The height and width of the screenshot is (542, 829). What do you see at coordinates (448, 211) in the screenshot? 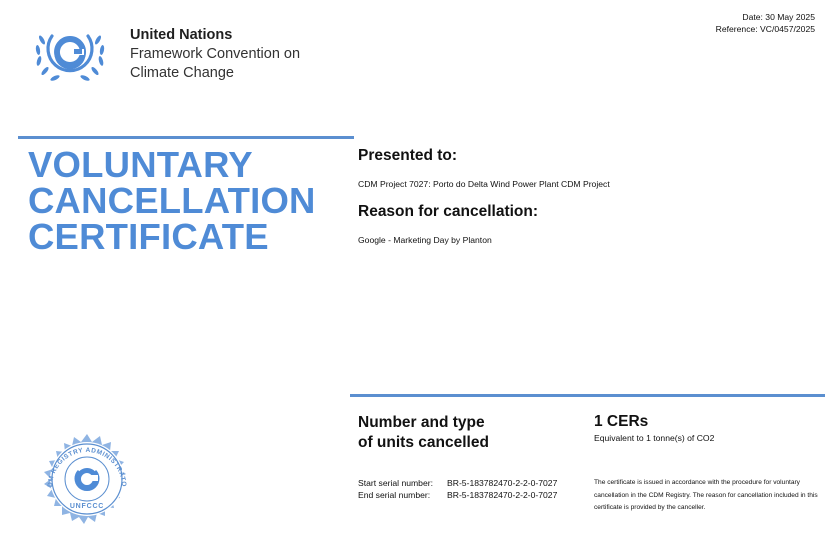
I see `reason-heading: Reason for cancellation:` at bounding box center [448, 211].